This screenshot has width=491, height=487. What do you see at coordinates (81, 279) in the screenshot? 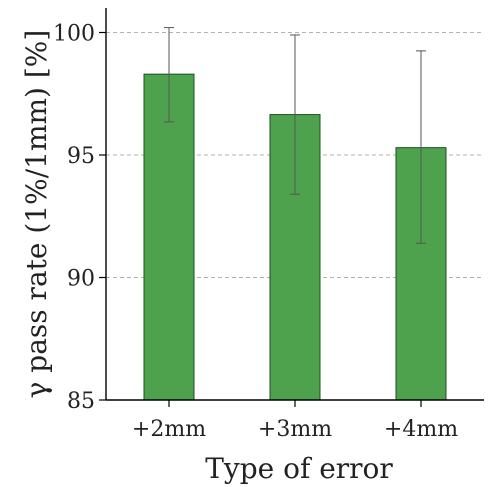
I see `y-tick-label: 90` at bounding box center [81, 279].